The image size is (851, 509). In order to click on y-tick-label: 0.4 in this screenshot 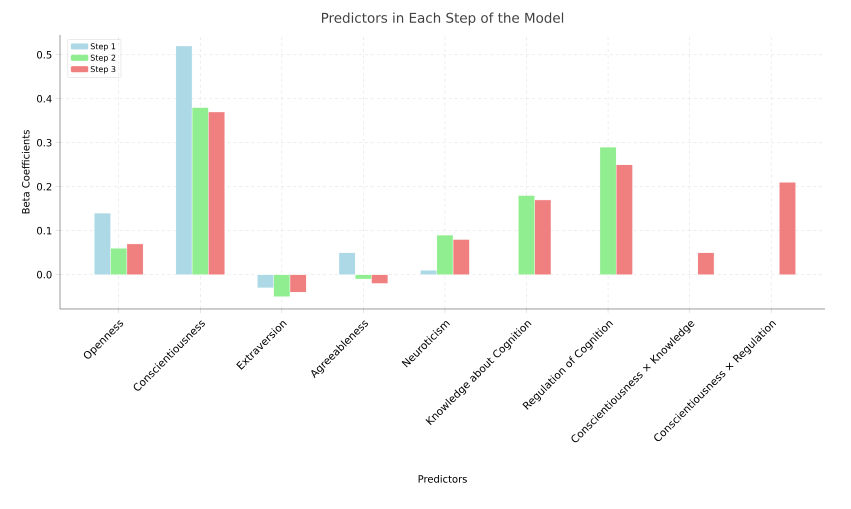, I will do `click(44, 98)`.